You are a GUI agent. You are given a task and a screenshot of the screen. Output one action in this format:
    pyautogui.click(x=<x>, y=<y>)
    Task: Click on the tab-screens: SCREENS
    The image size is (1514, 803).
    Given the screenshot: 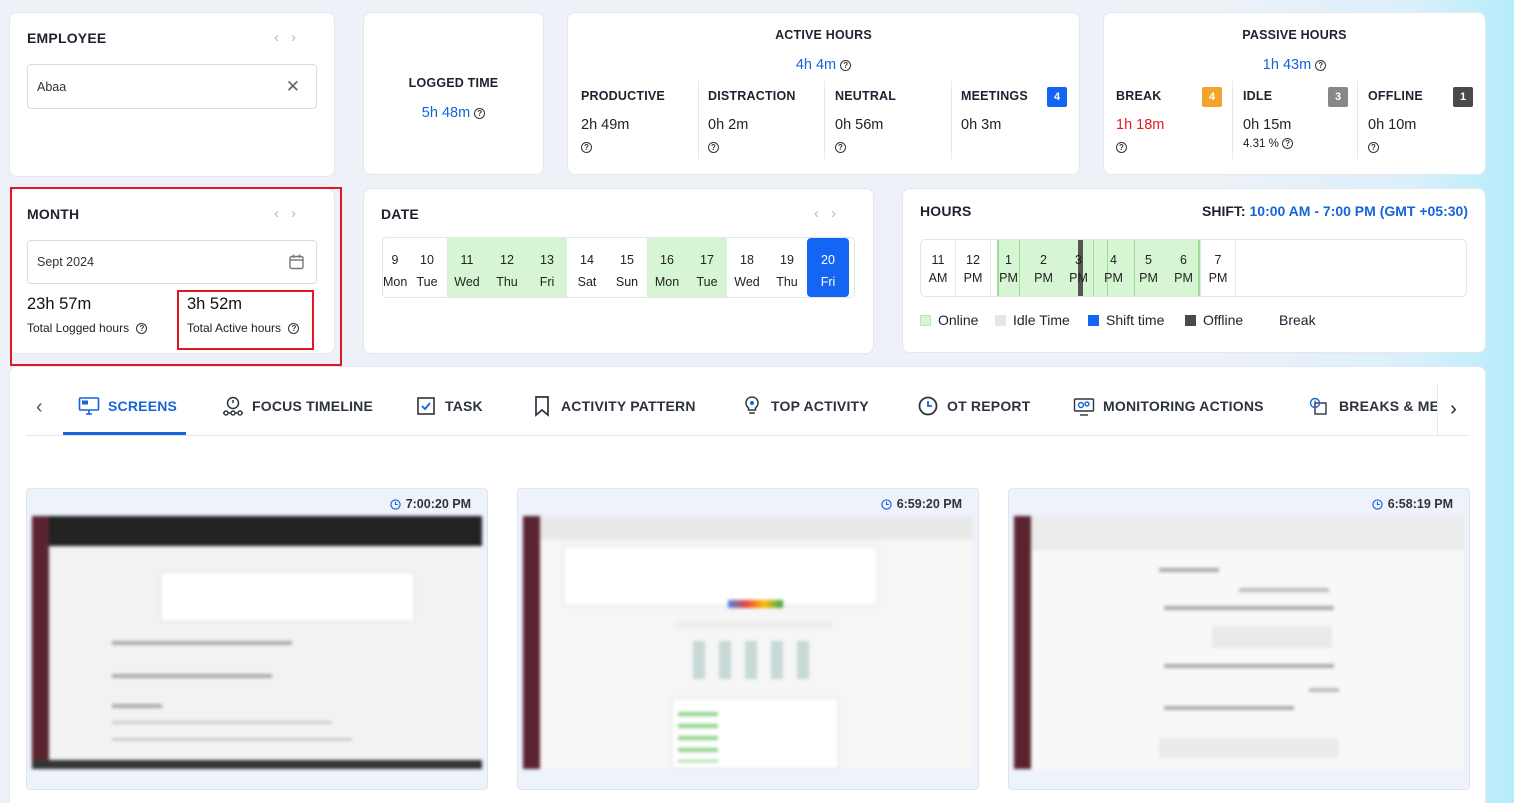 What is the action you would take?
    pyautogui.click(x=127, y=406)
    